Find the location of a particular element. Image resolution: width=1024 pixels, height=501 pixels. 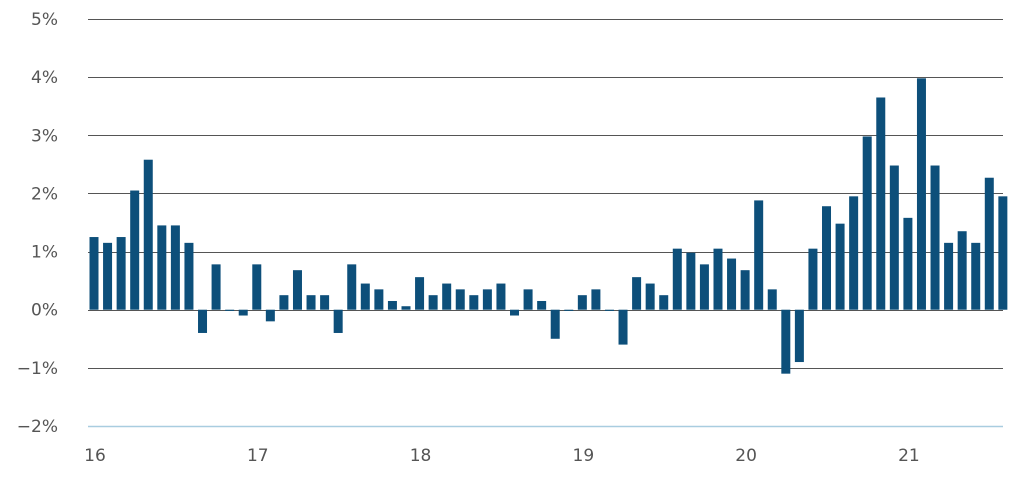

y-tick-label: 5% is located at coordinates (44, 20).